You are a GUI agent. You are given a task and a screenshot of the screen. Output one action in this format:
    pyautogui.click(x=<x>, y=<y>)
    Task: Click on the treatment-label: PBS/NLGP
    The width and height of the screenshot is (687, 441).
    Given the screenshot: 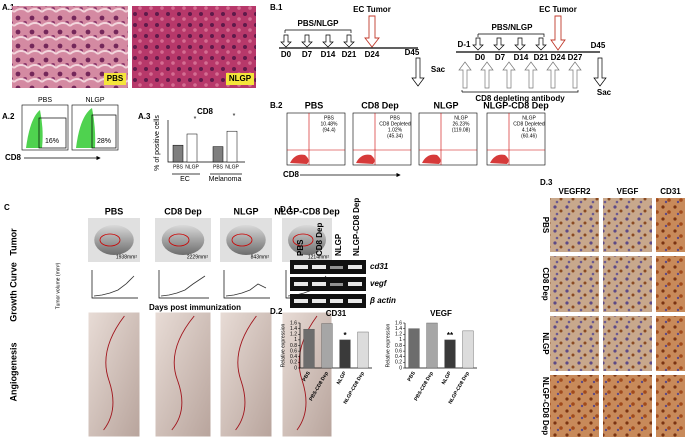 What is the action you would take?
    pyautogui.click(x=513, y=27)
    